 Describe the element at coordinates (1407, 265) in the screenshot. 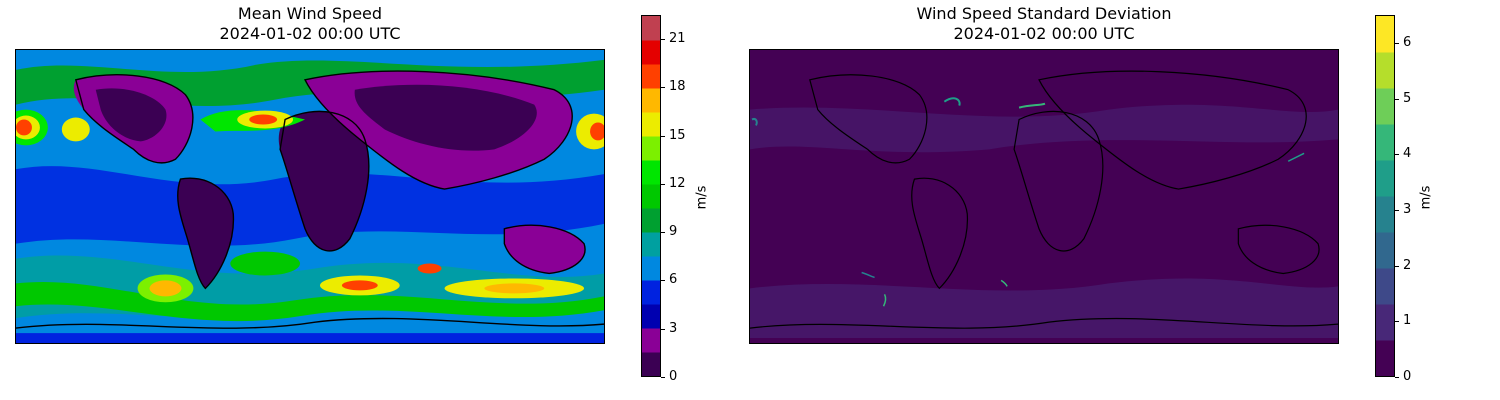

I see `colorbar-tick-label: 2` at that location.